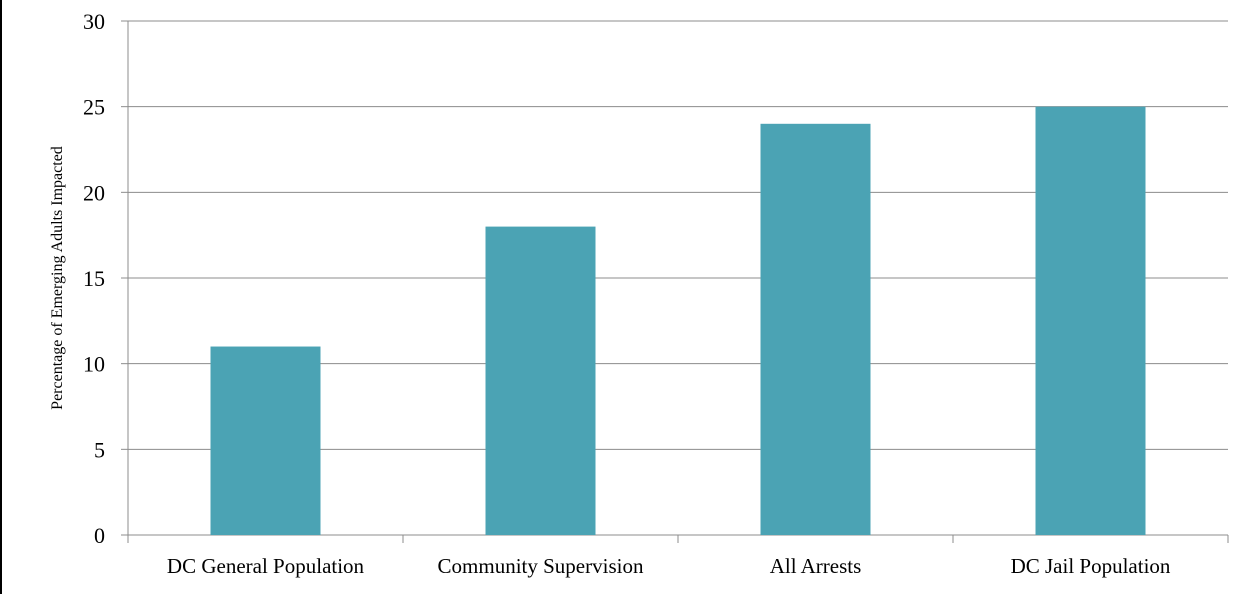 The width and height of the screenshot is (1248, 594). I want to click on y-tick-label: 30, so click(94, 21).